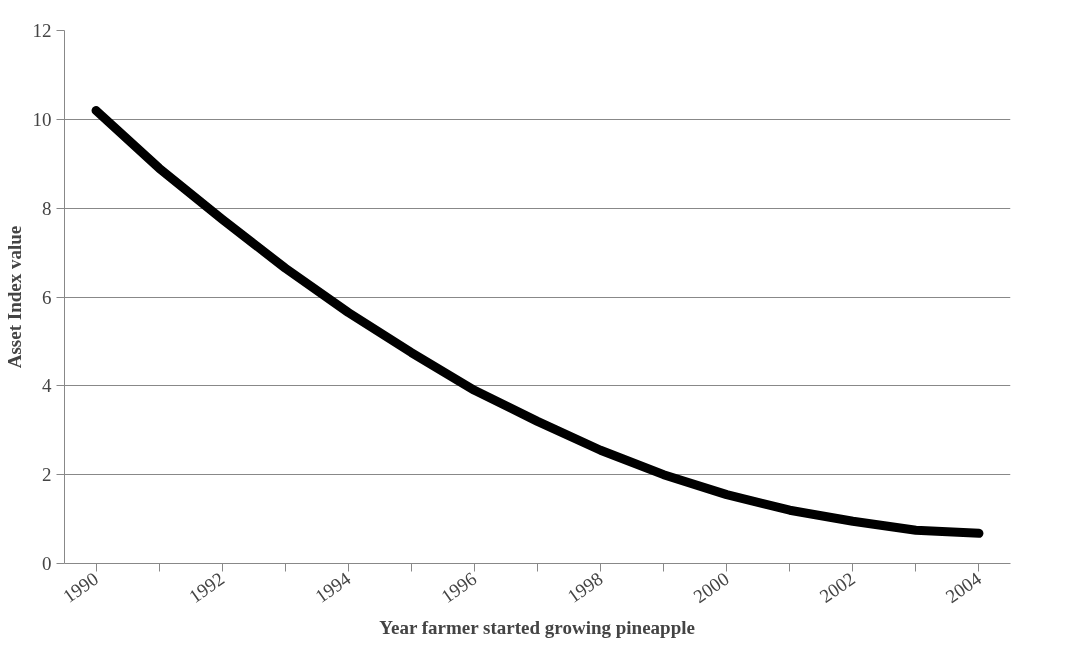  Describe the element at coordinates (47, 208) in the screenshot. I see `y-tick-label: 8` at that location.